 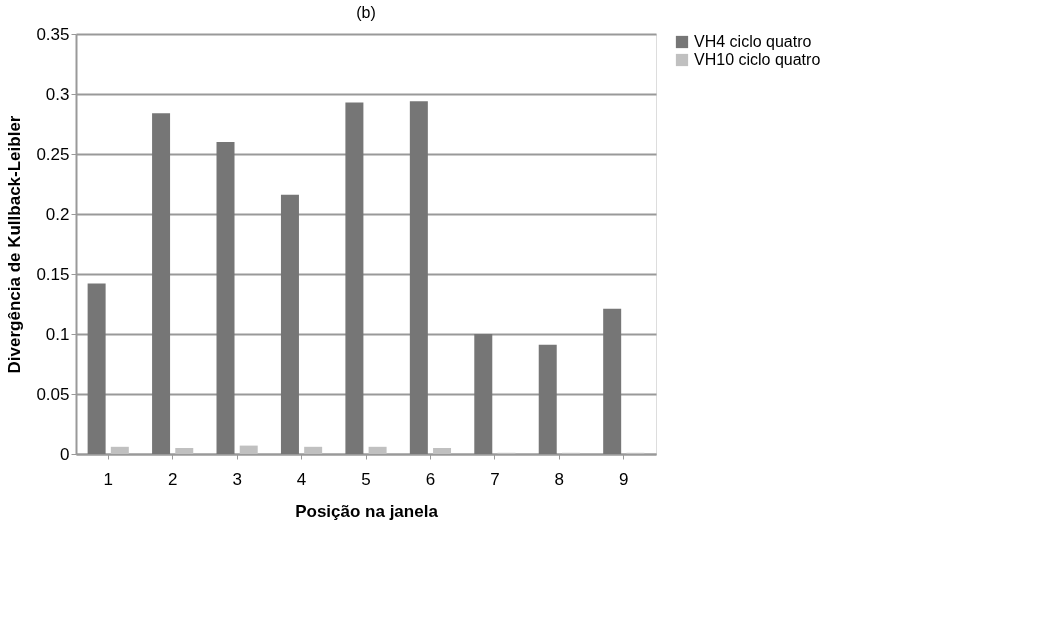 What do you see at coordinates (237, 479) in the screenshot?
I see `x-tick-label: 3` at bounding box center [237, 479].